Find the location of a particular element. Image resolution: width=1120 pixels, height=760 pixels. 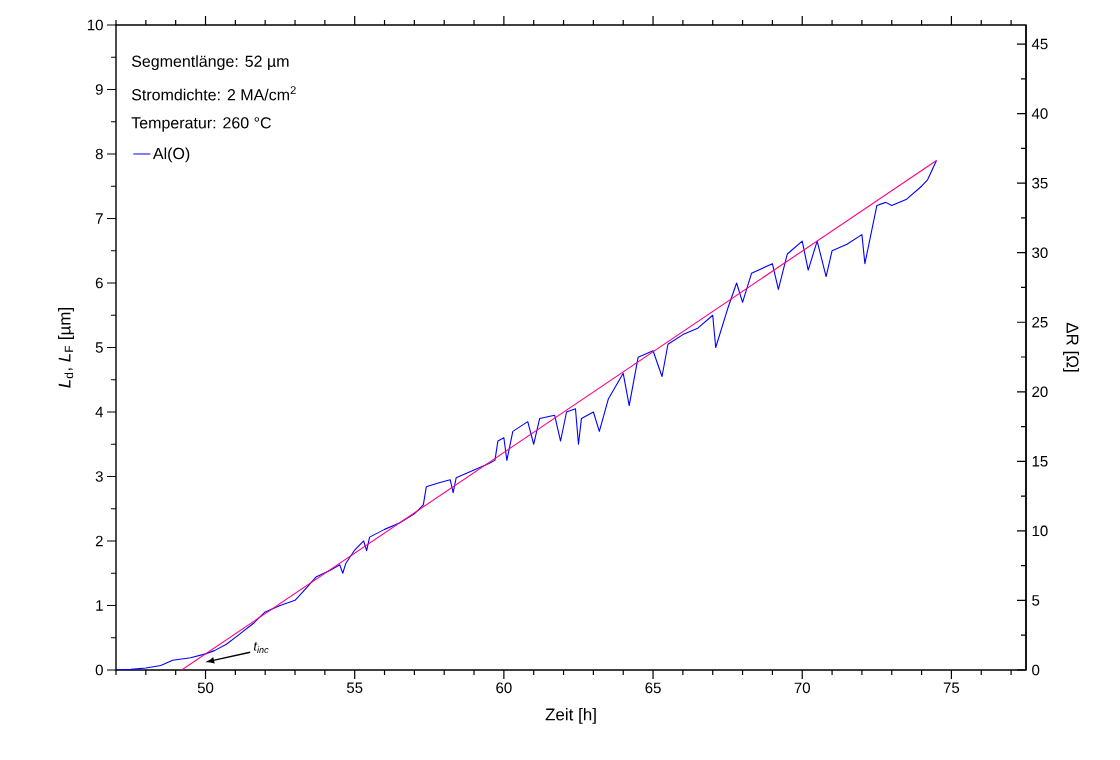

annotation: Segmentlänge: 52 µm is located at coordinates (210, 63).